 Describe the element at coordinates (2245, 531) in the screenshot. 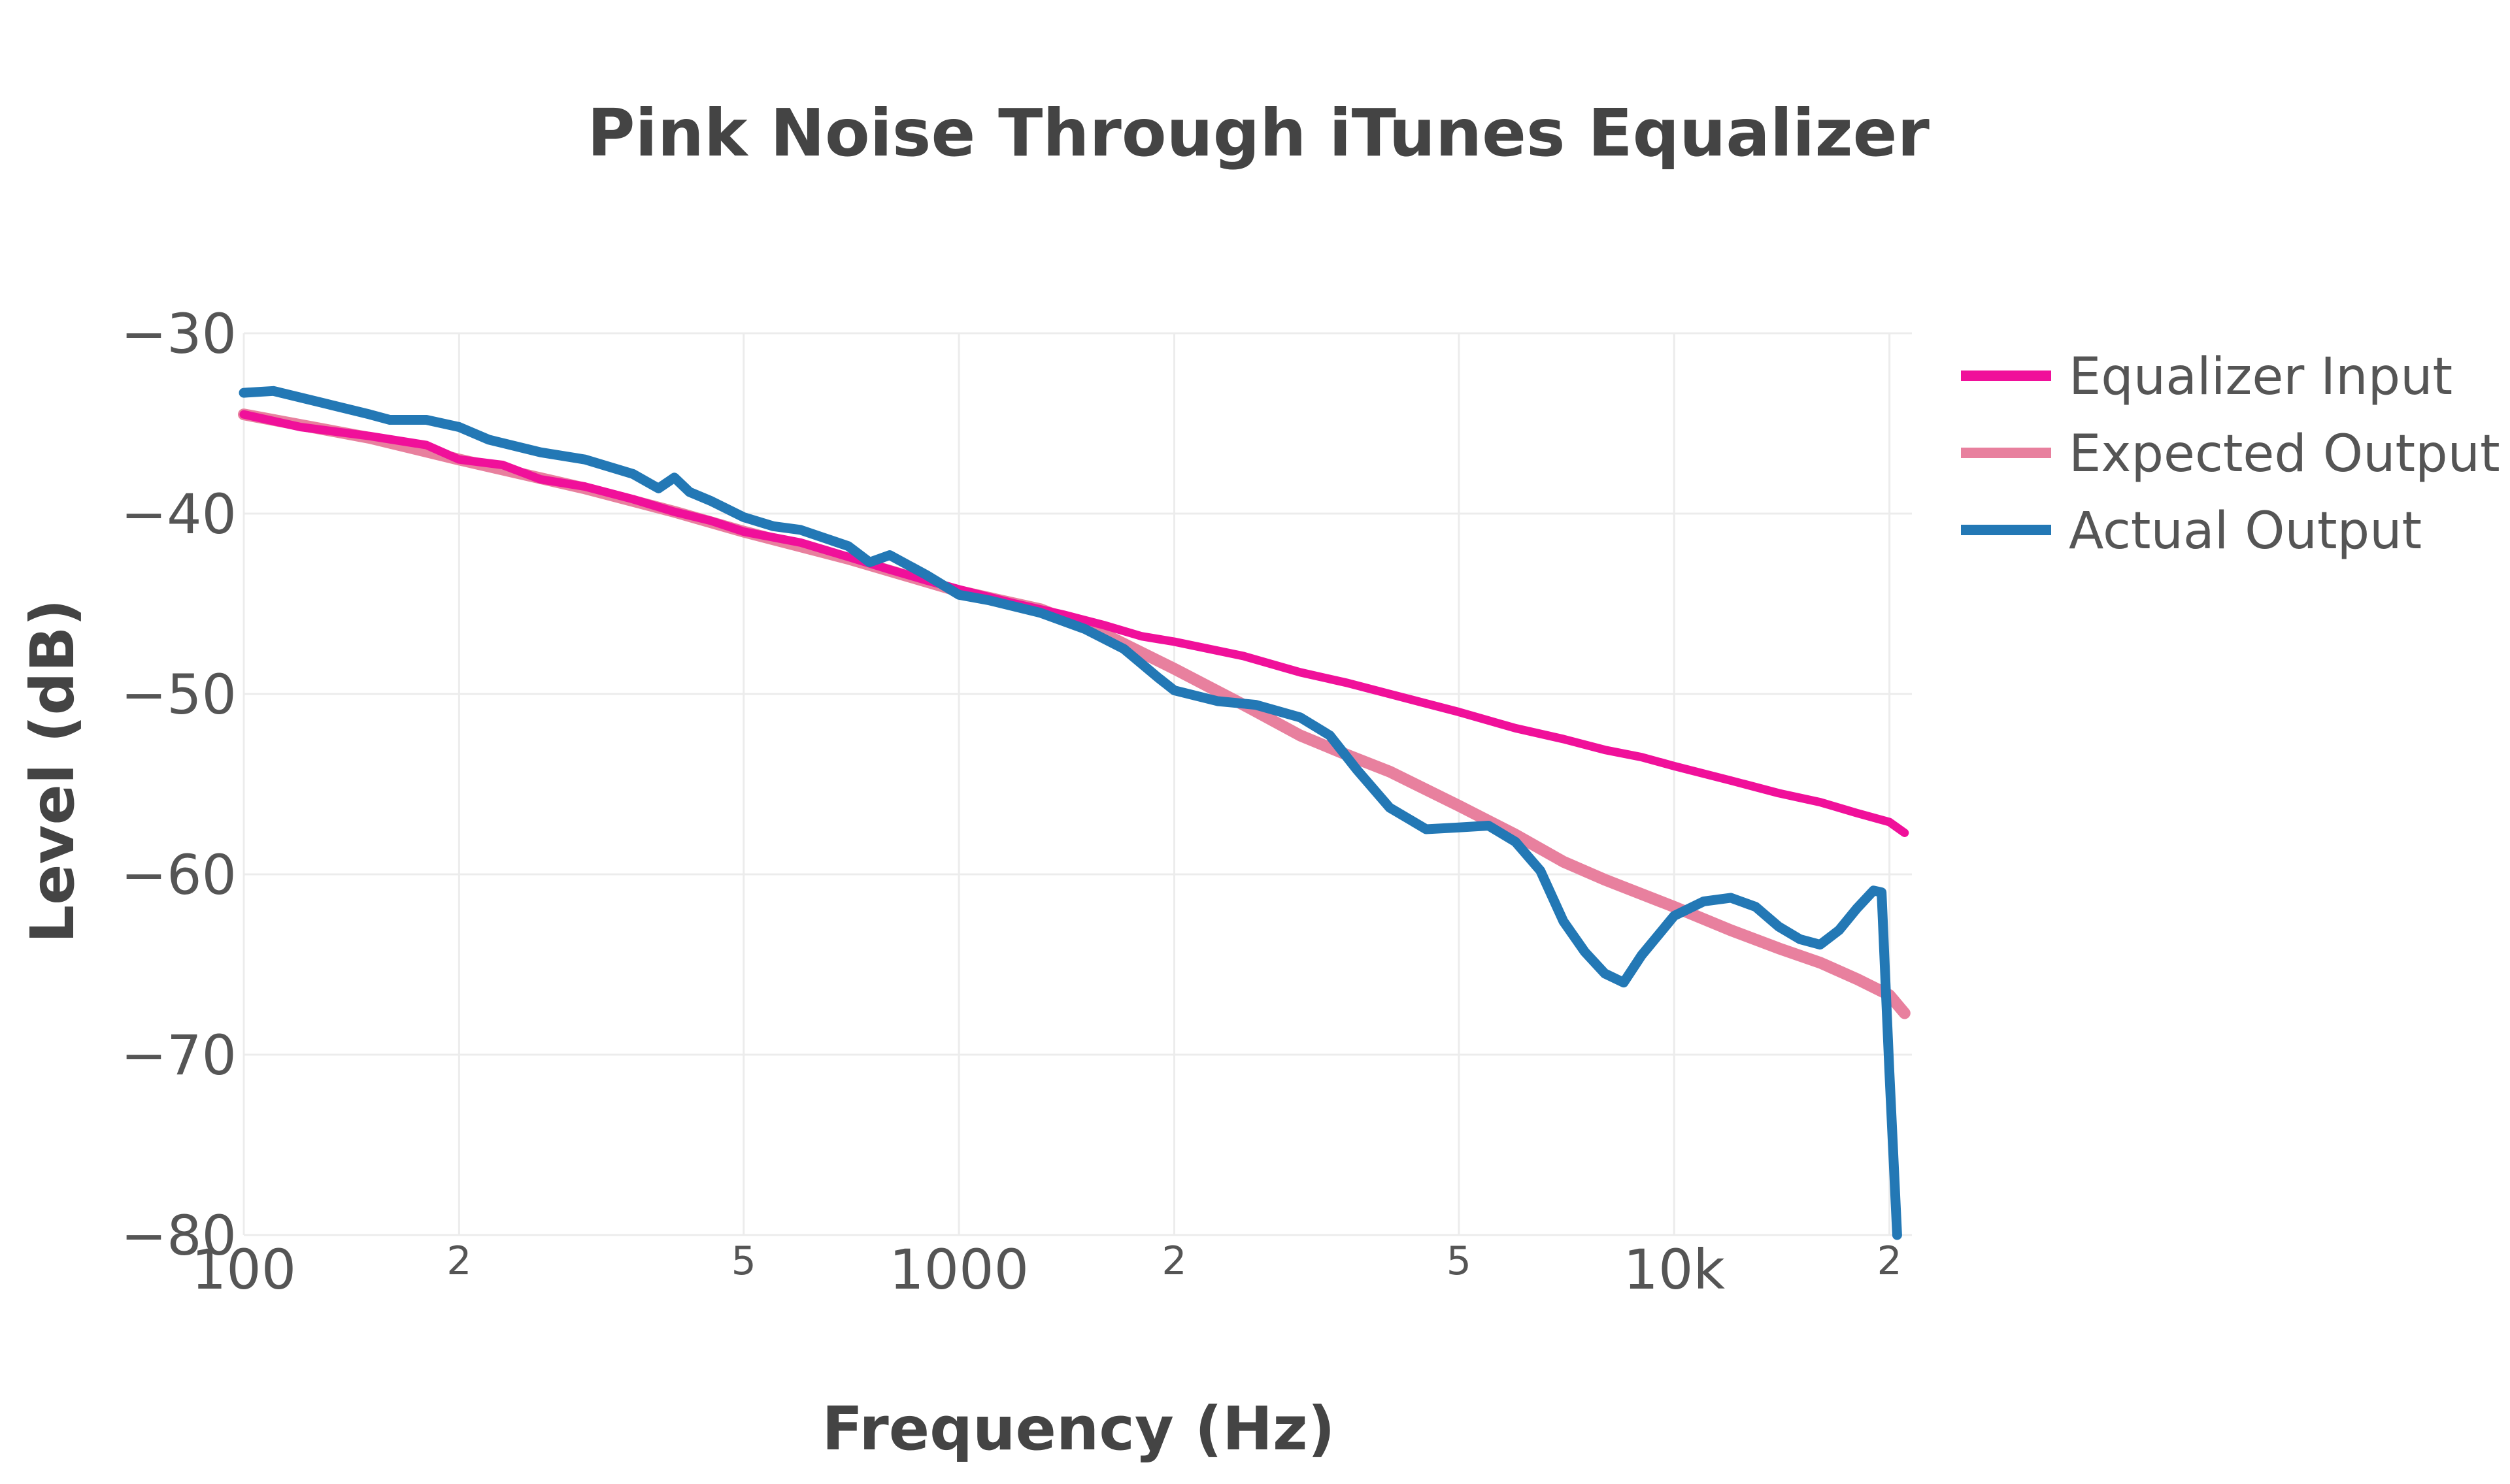

I see `legend-label-actual-output: Actual Output` at that location.